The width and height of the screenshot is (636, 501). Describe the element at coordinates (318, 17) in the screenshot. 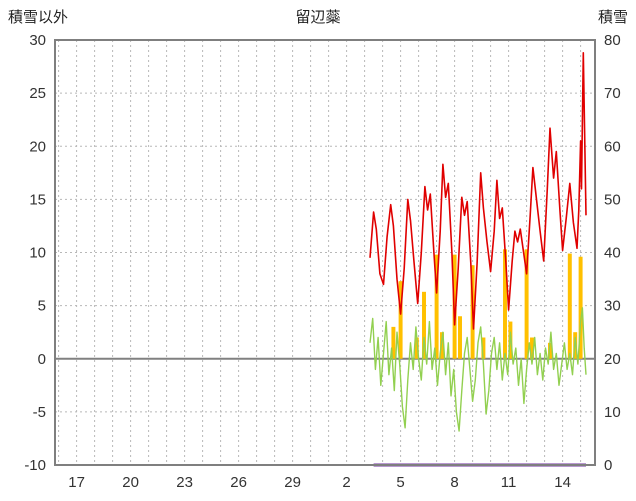

I see `chart-title: 留辺蘂` at that location.